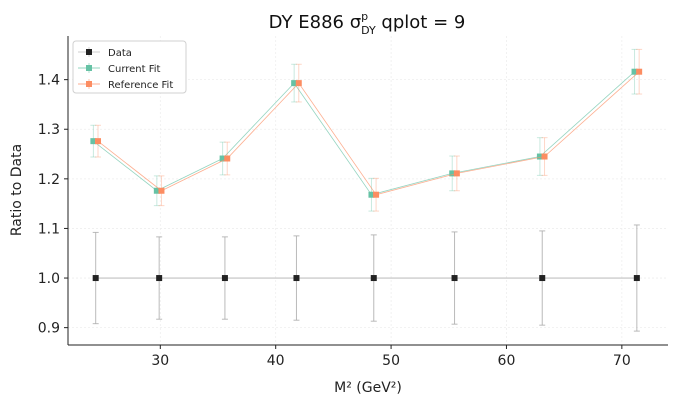 The height and width of the screenshot is (407, 677). I want to click on legend-label: Reference Fit, so click(140, 85).